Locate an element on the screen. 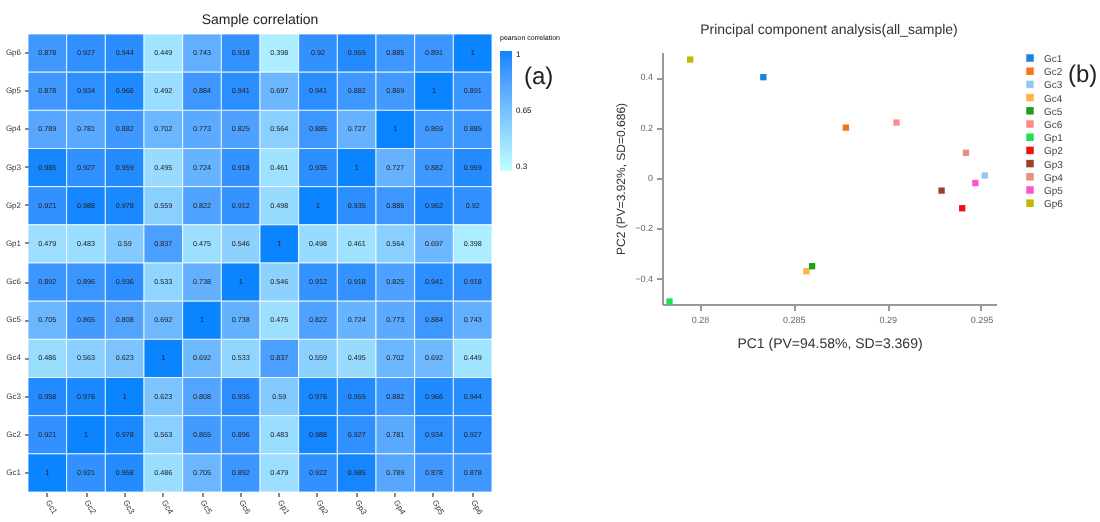  text: (b) is located at coordinates (1083, 74).